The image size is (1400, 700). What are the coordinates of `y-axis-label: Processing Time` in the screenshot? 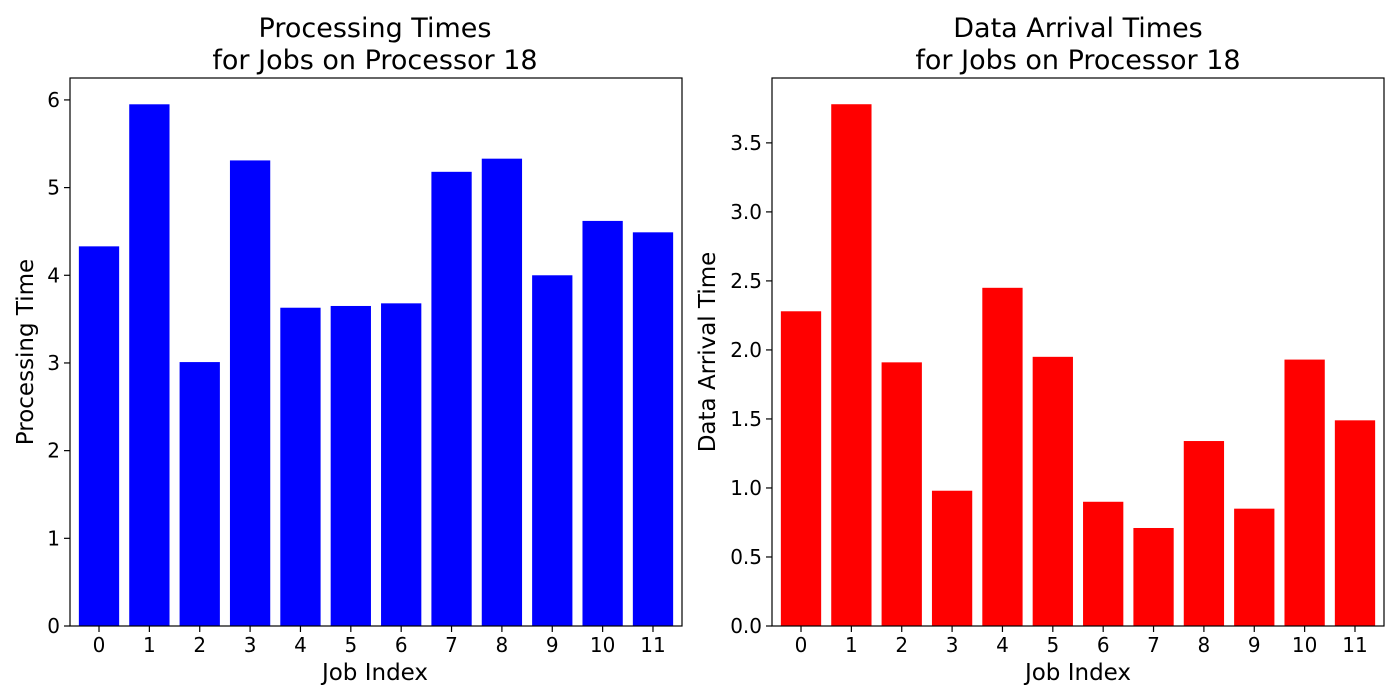 It's located at (26, 352).